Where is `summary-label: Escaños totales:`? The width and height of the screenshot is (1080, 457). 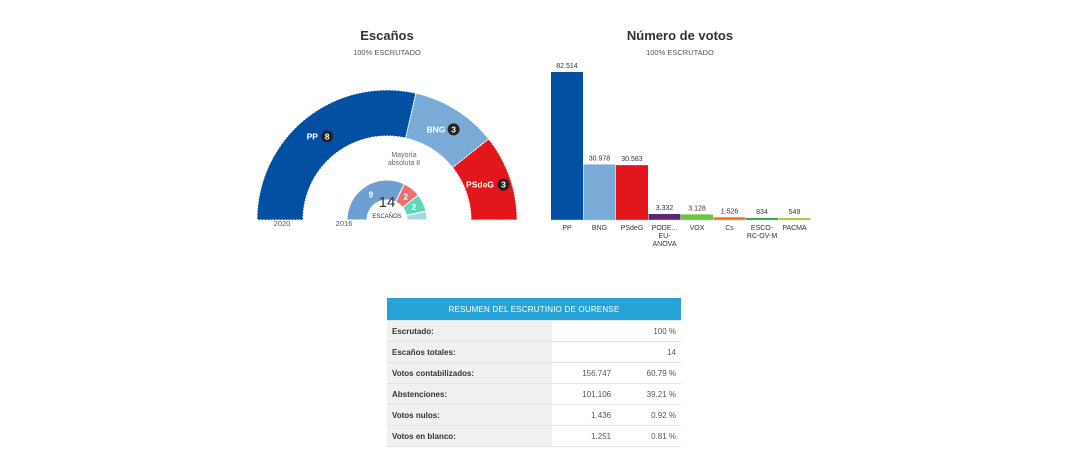
summary-label: Escaños totales: is located at coordinates (469, 352).